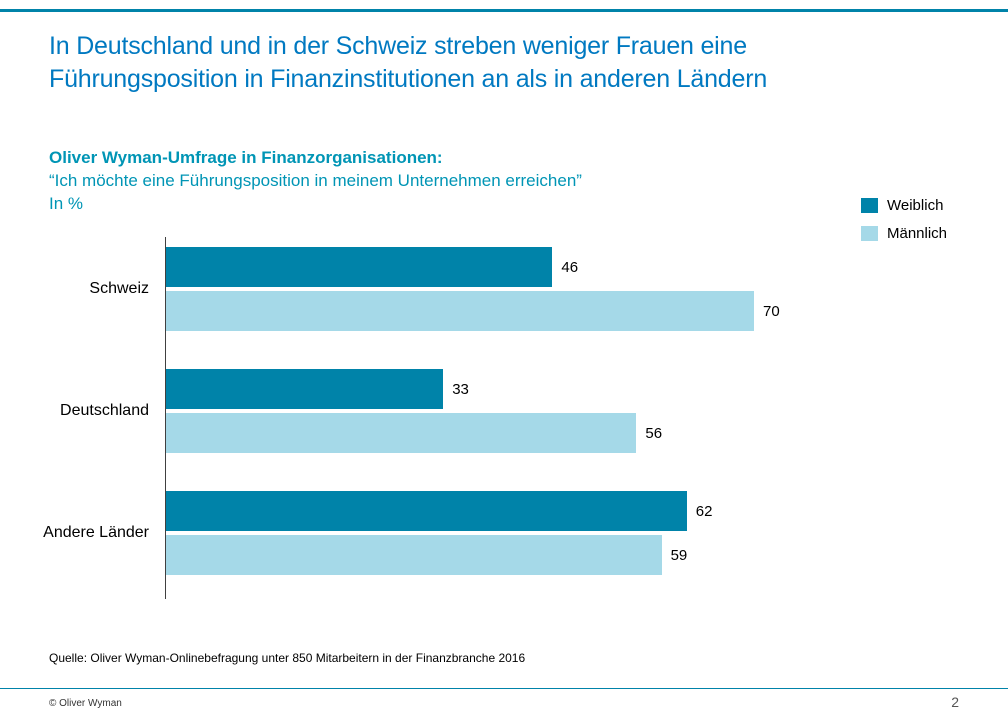 The image size is (1008, 720). I want to click on bar-row: 56, so click(414, 433).